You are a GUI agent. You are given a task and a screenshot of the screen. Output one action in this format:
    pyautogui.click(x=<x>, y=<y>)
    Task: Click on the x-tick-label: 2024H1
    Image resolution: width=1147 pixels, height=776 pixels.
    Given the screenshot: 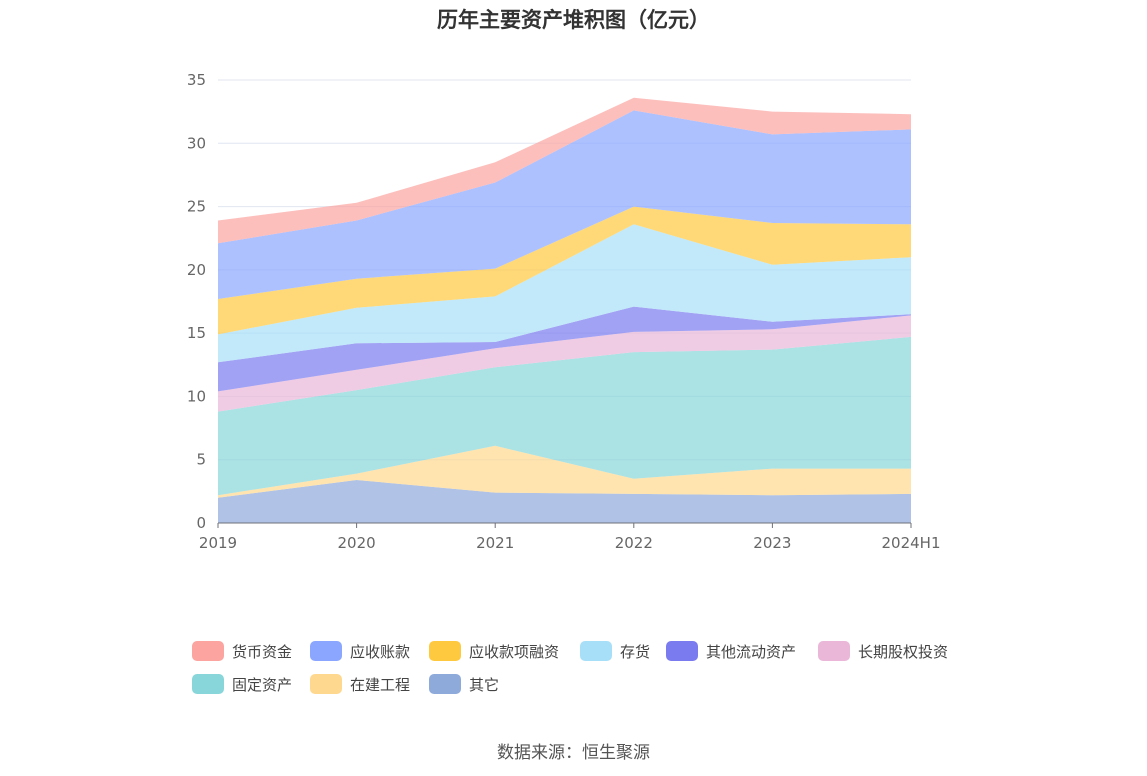 What is the action you would take?
    pyautogui.click(x=911, y=543)
    